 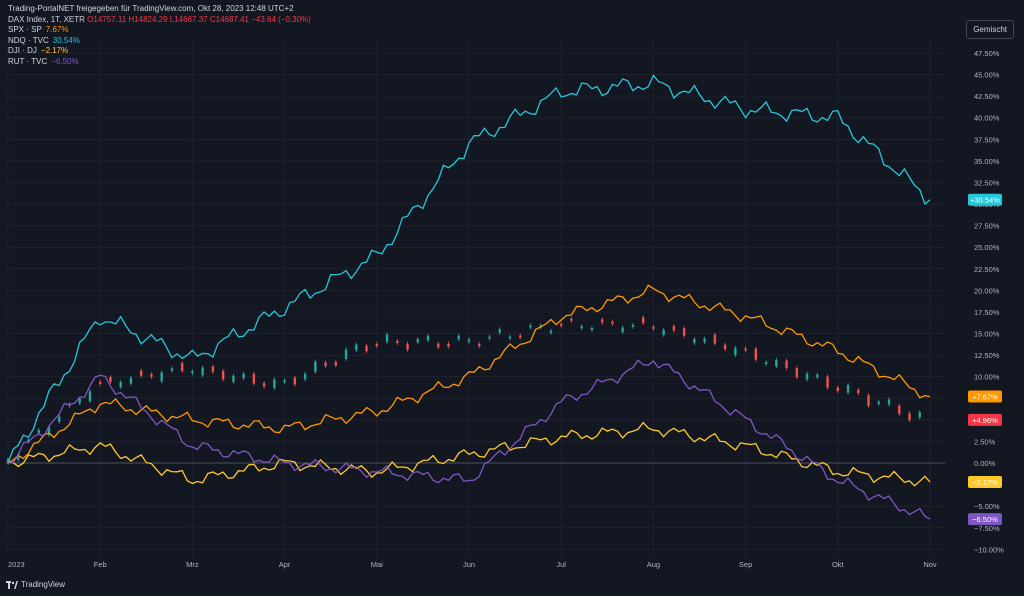 What do you see at coordinates (35, 584) in the screenshot?
I see `tradingview-logo: TradingView` at bounding box center [35, 584].